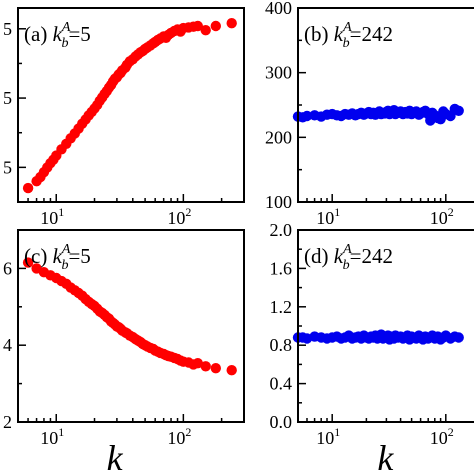  Describe the element at coordinates (278, 137) in the screenshot. I see `y-tick-label: 200` at that location.